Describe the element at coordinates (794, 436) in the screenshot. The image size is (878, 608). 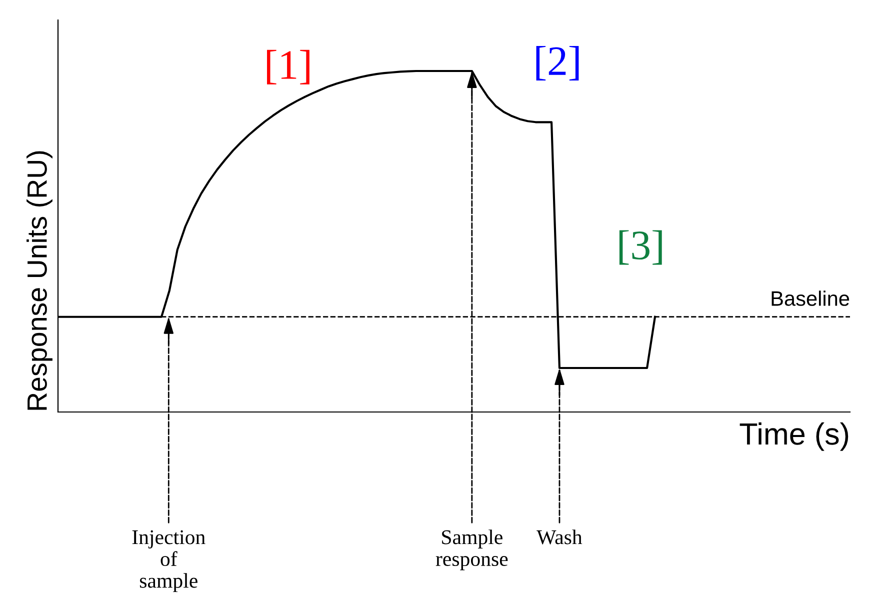
I see `x-axis-title: Time (s)` at that location.